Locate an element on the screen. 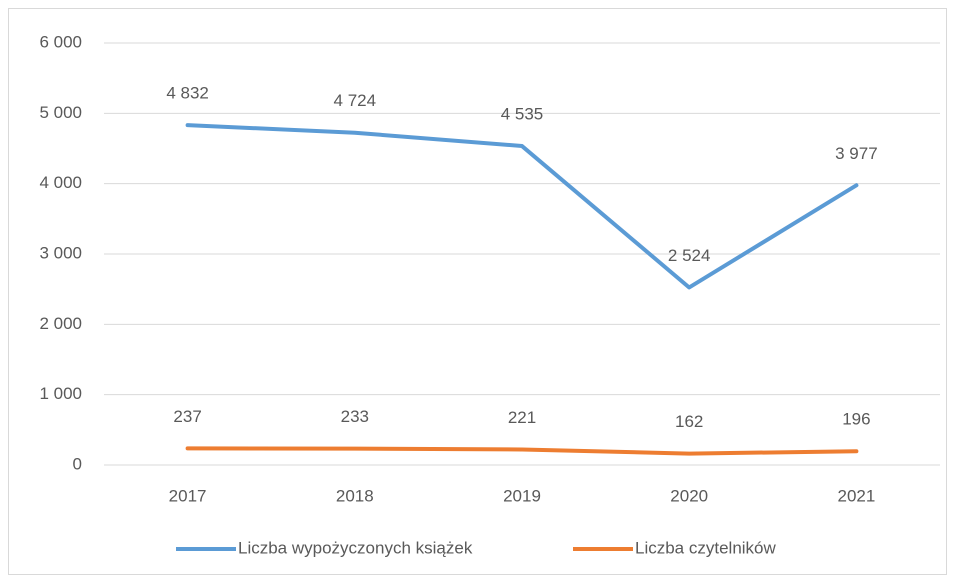 This screenshot has height=581, width=955. y-tick-label: 3 000 is located at coordinates (60, 252).